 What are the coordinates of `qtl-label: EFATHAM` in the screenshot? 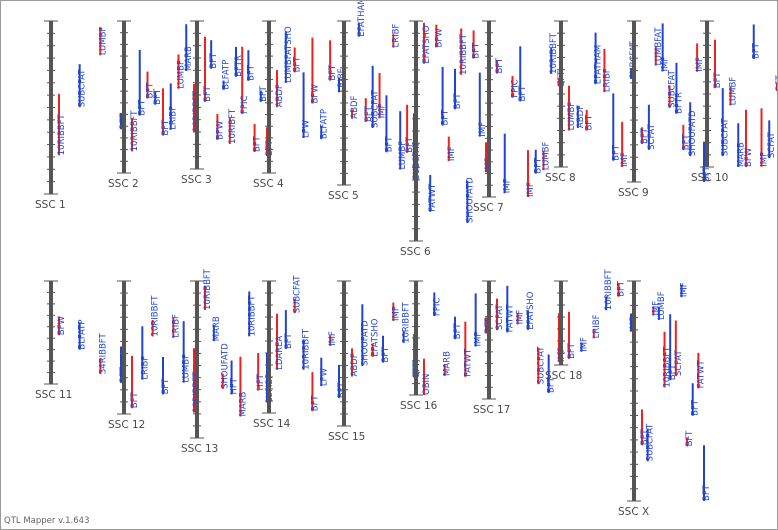 It's located at (362, 19).